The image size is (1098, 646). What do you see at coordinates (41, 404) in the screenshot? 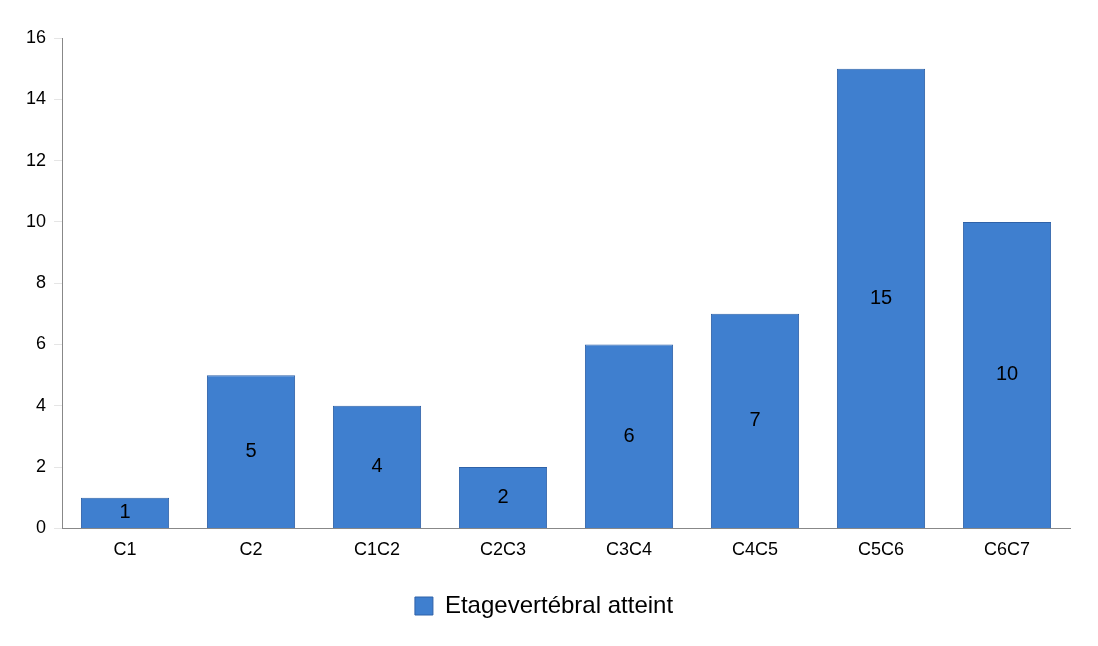
I see `y-tick-label: 4` at bounding box center [41, 404].